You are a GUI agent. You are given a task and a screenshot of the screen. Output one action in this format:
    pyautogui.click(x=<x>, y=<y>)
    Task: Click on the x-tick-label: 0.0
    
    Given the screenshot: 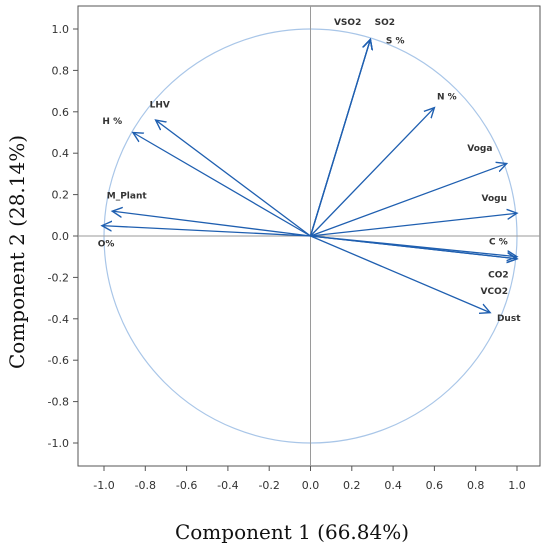 What is the action you would take?
    pyautogui.click(x=311, y=485)
    